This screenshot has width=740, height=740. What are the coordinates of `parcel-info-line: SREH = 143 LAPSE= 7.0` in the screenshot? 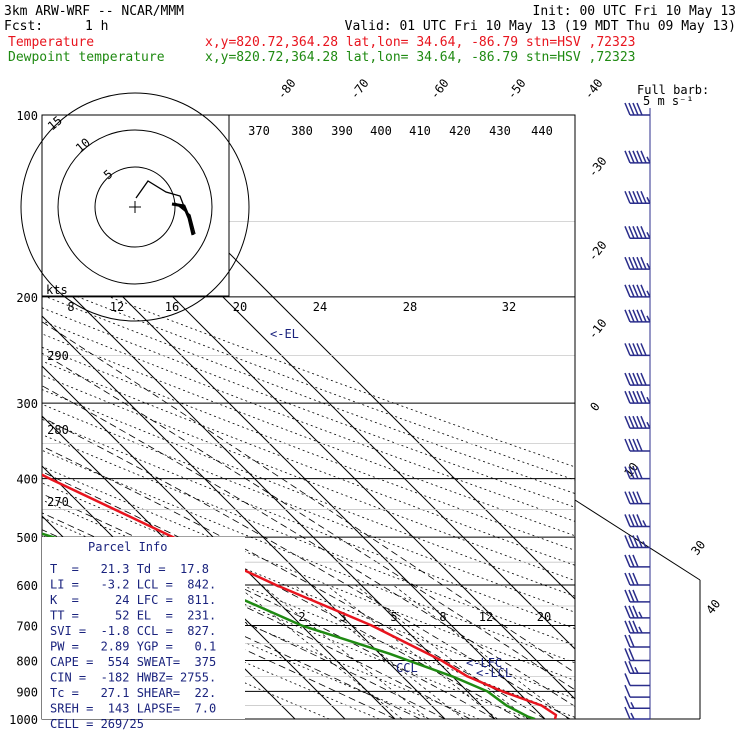 It's located at (133, 709).